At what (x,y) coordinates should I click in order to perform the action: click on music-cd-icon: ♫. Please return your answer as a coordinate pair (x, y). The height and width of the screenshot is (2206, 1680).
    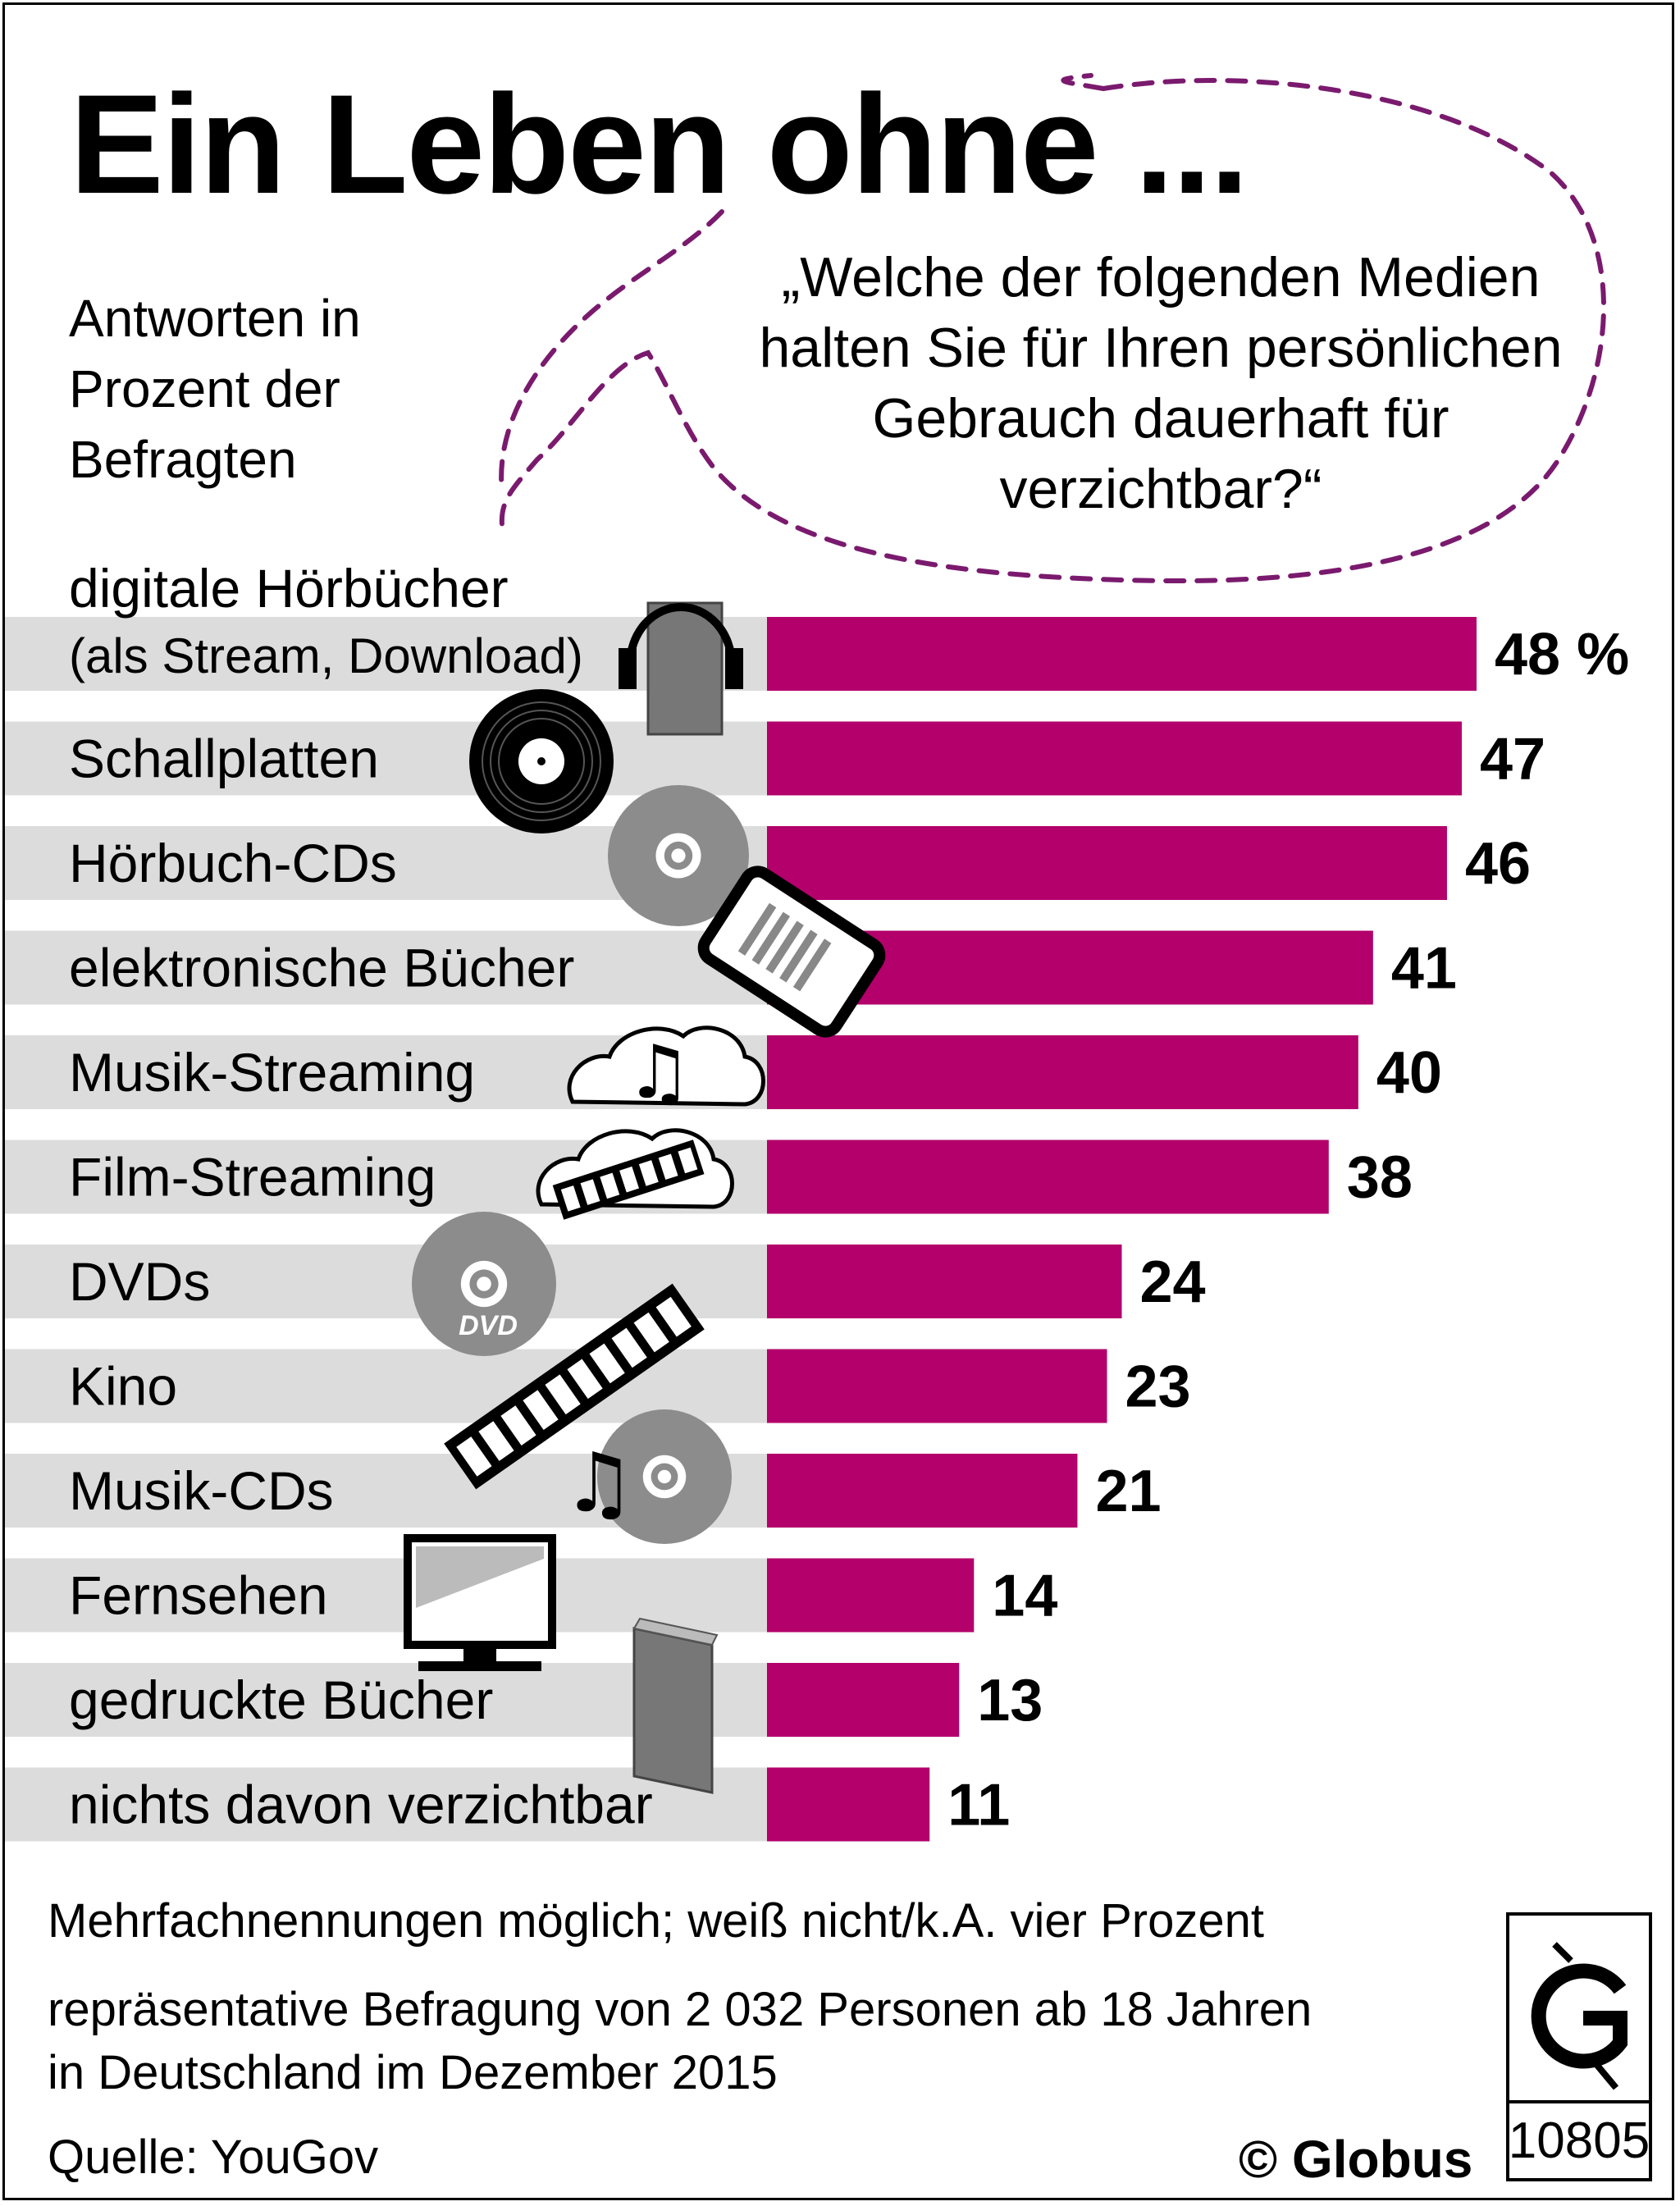
    Looking at the image, I should click on (647, 1476).